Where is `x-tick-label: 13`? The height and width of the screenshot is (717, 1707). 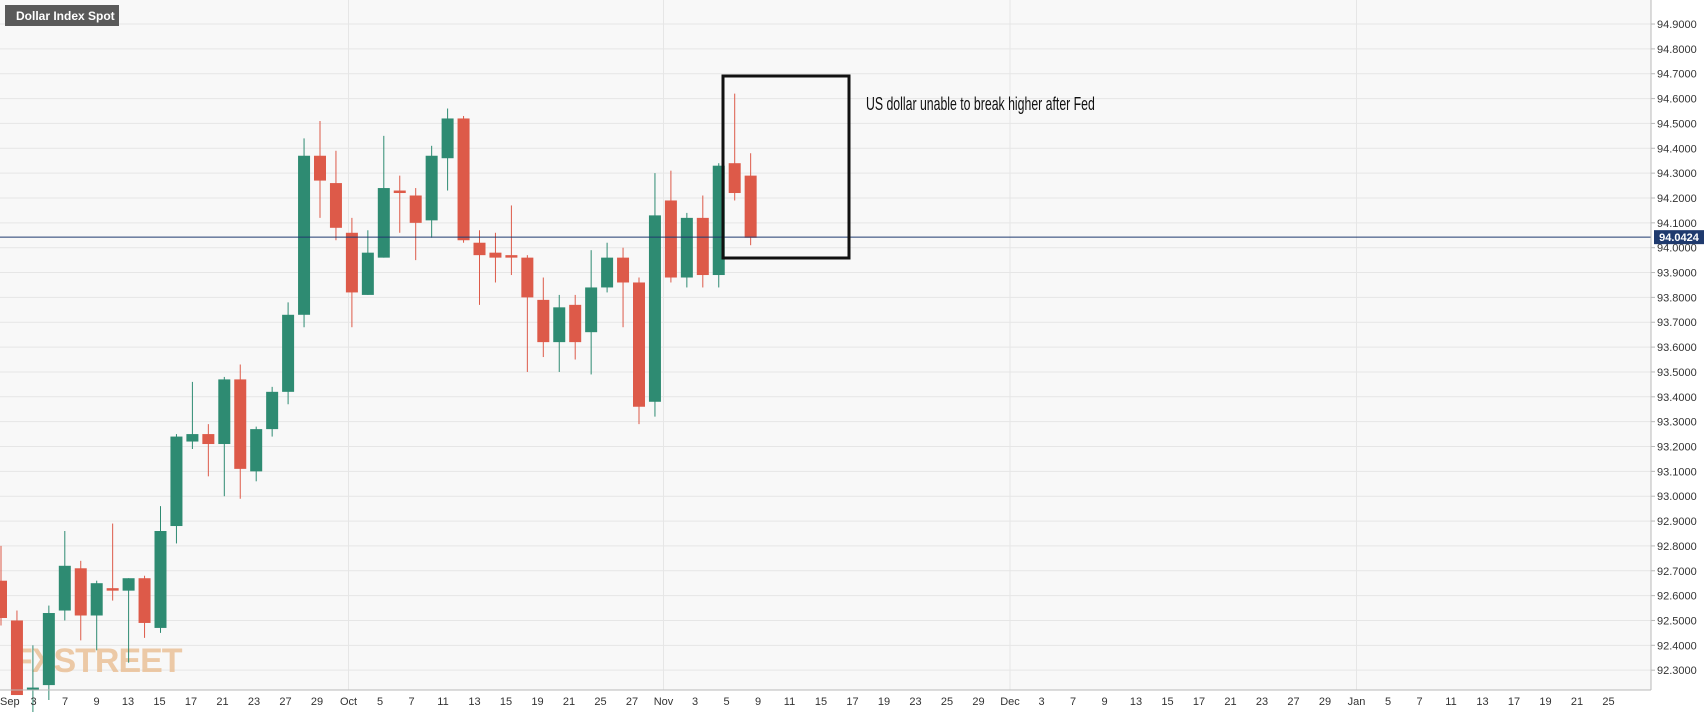
x-tick-label: 13 is located at coordinates (128, 702).